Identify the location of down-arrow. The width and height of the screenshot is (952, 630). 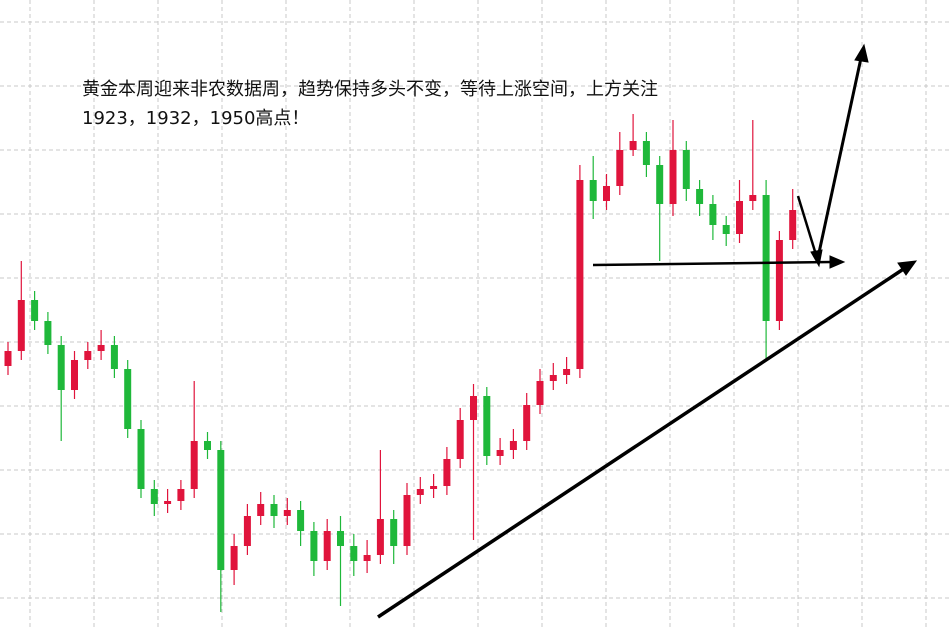
(807, 227).